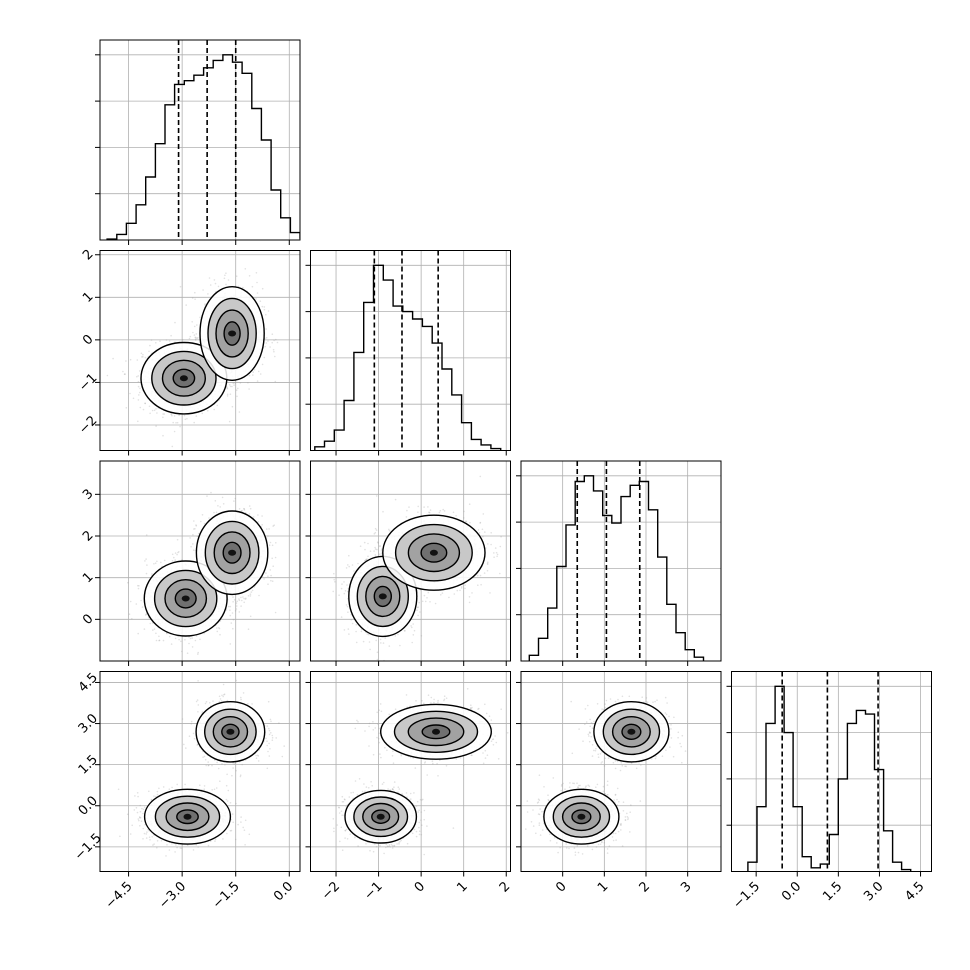  Describe the element at coordinates (417, 568) in the screenshot. I see `density-p1-p2` at that location.